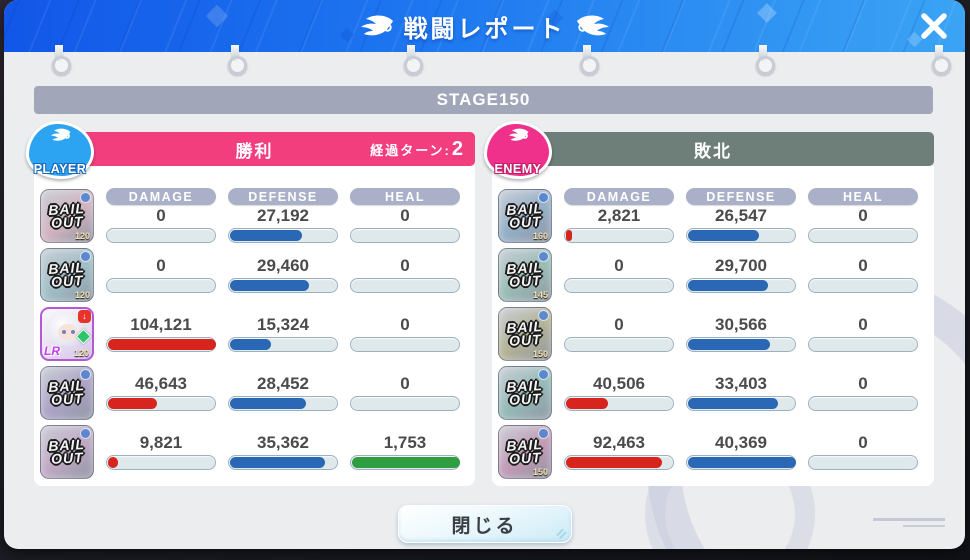 Image resolution: width=970 pixels, height=560 pixels. I want to click on defense-value: 15,324, so click(283, 324).